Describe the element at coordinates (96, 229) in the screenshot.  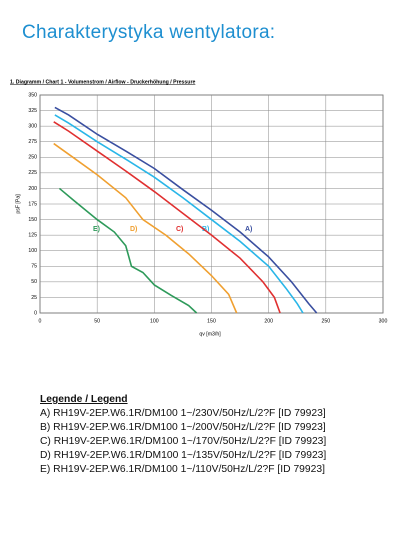
I see `series-label: E)` at that location.